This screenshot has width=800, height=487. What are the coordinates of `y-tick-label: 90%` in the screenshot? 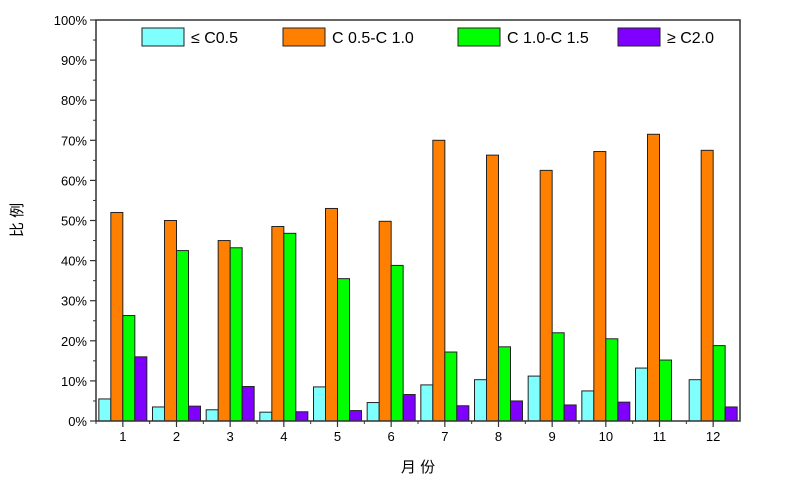 It's located at (74, 60).